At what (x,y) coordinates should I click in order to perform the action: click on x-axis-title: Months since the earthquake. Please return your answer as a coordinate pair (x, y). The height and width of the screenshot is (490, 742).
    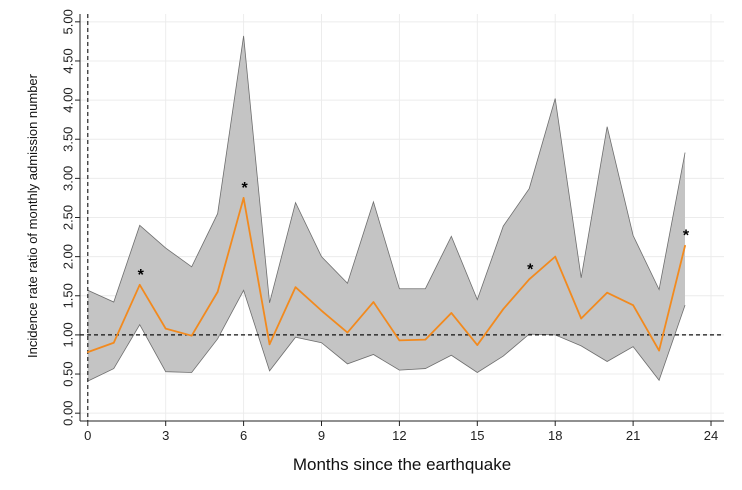
    Looking at the image, I should click on (402, 464).